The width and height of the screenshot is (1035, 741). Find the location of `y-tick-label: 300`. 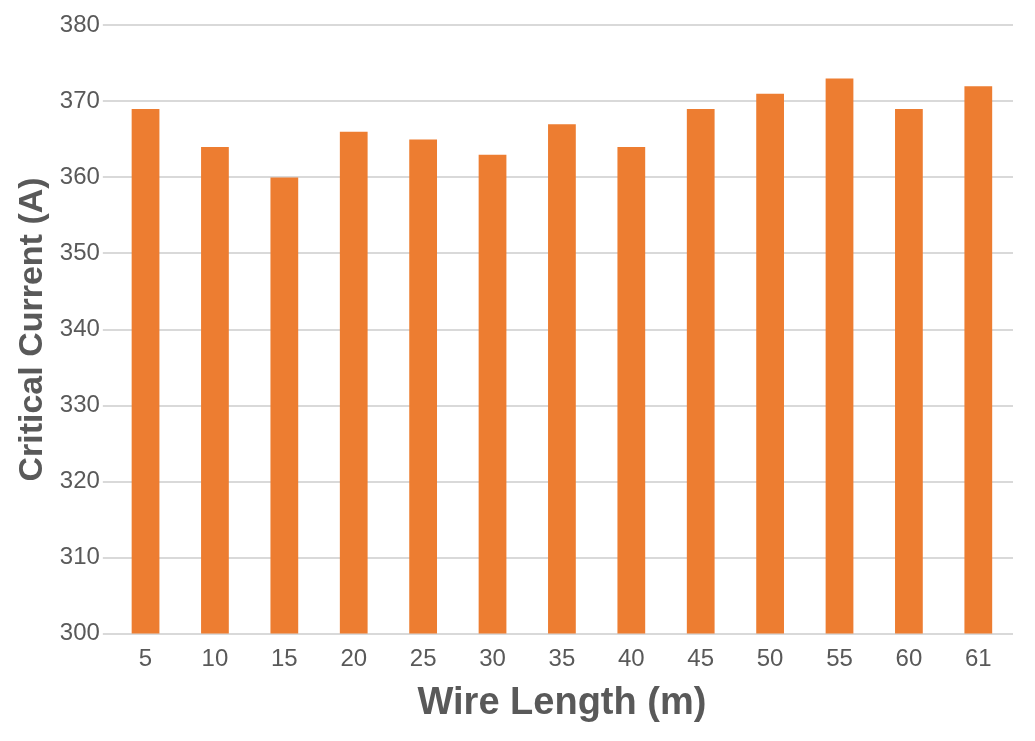

y-tick-label: 300 is located at coordinates (79, 632).